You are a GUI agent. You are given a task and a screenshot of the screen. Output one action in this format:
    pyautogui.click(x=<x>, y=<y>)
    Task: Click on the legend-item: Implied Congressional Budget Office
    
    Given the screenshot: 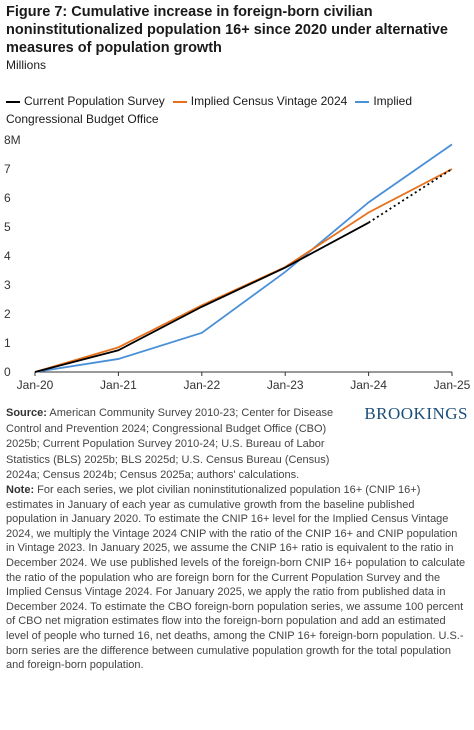 What is the action you would take?
    pyautogui.click(x=209, y=110)
    